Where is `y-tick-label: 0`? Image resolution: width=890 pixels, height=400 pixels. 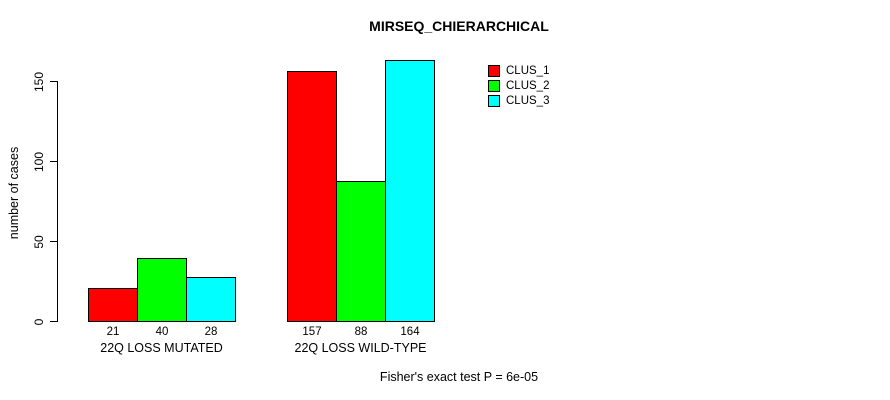 y-tick-label: 0 is located at coordinates (39, 322).